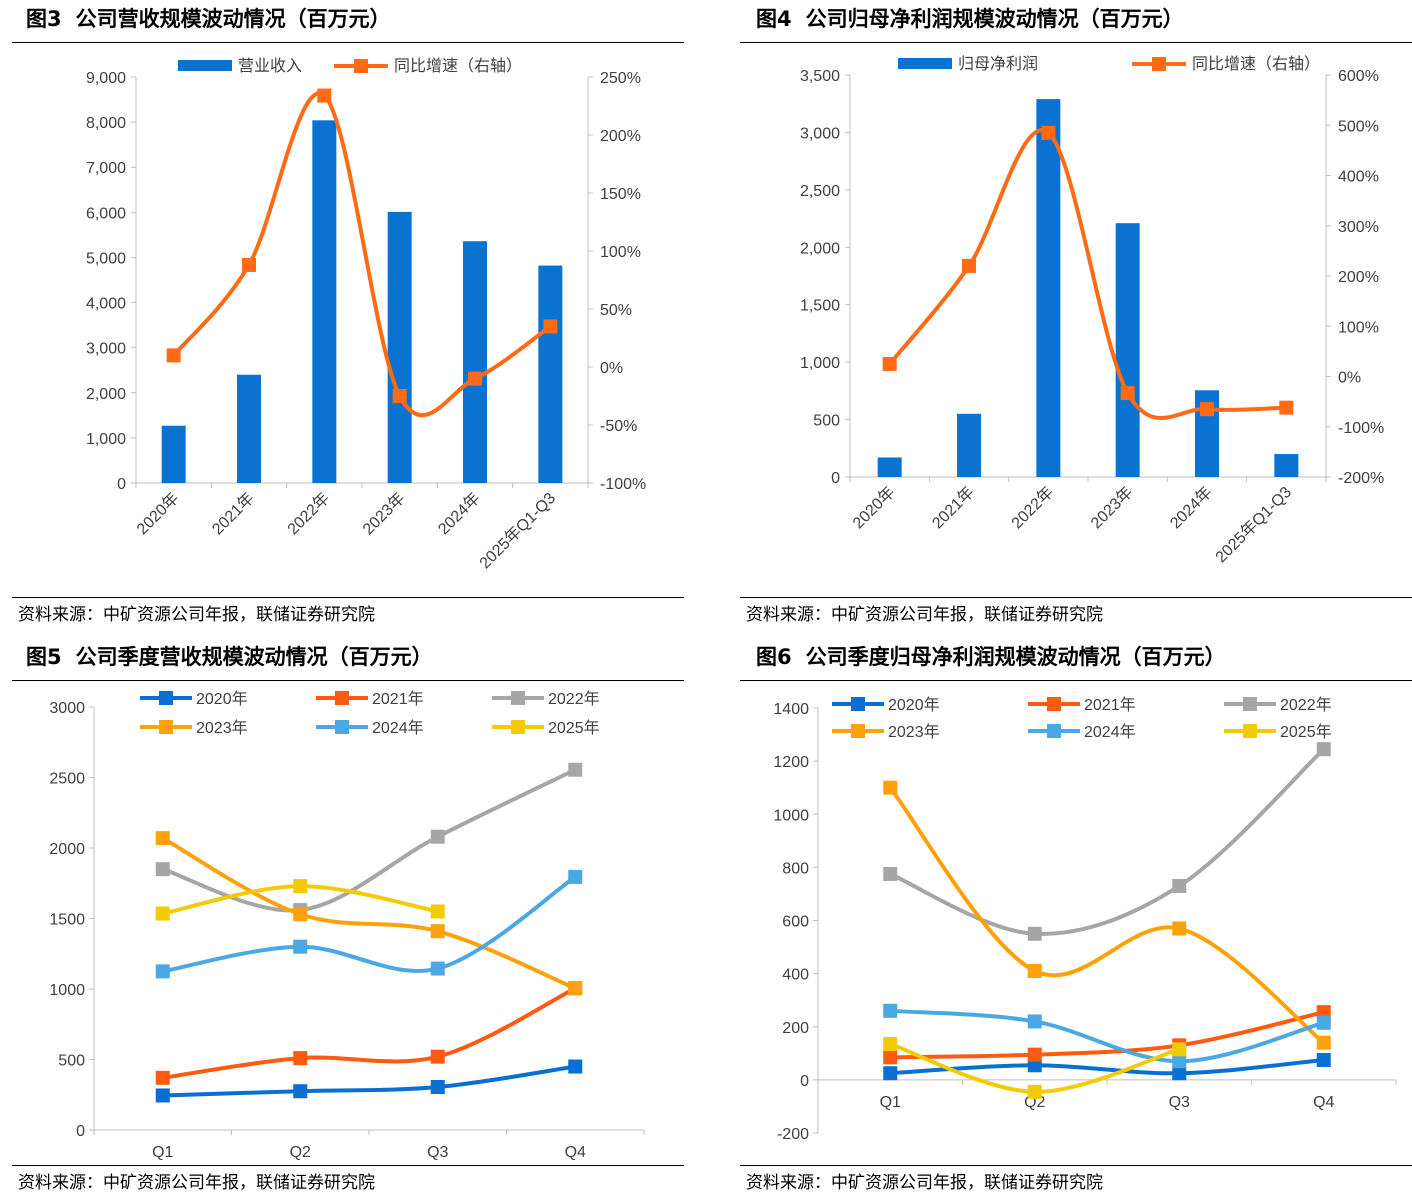 The height and width of the screenshot is (1202, 1412). What do you see at coordinates (369, 913) in the screenshot?
I see `series-line-2023年` at bounding box center [369, 913].